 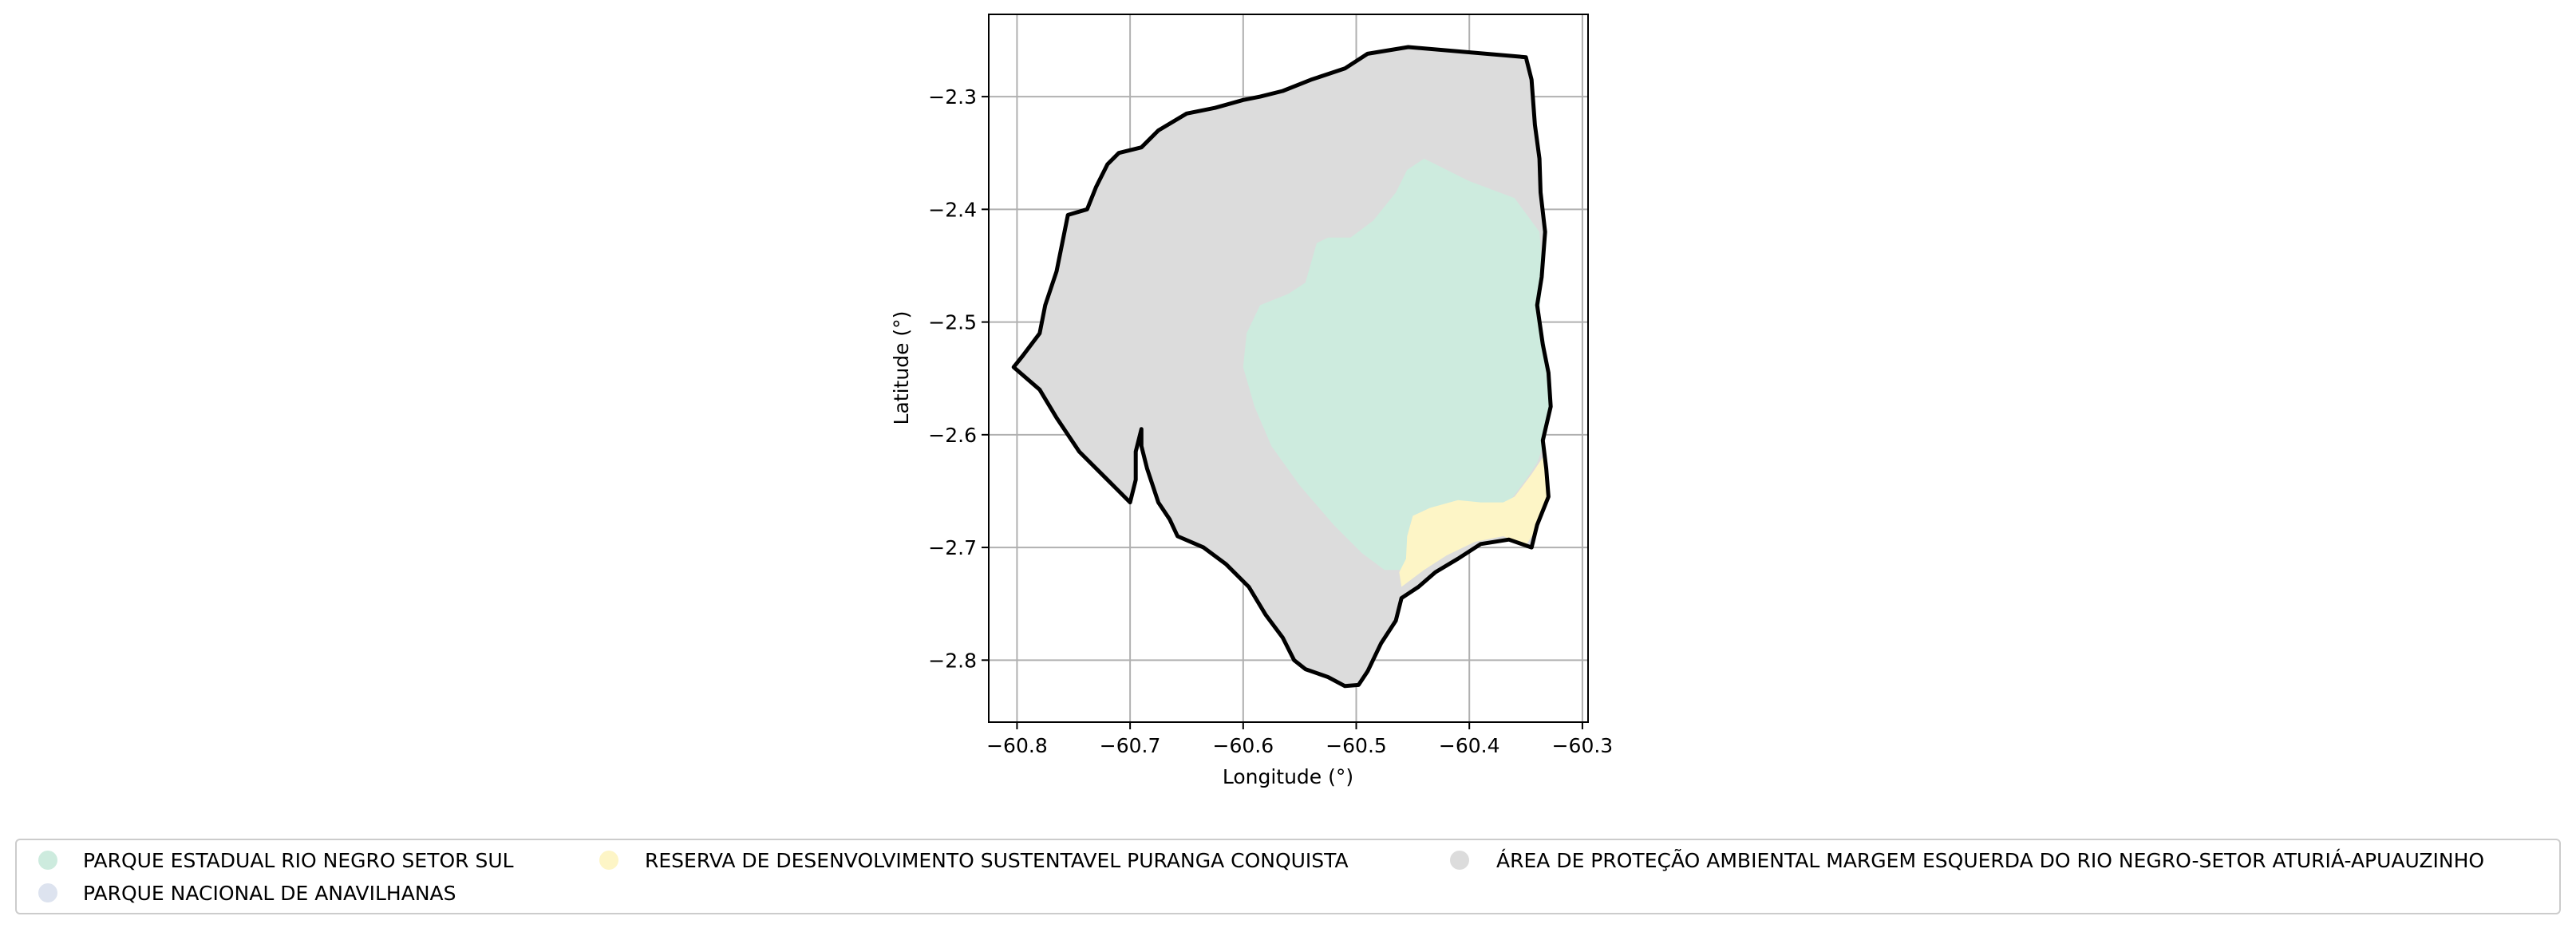 What do you see at coordinates (901, 368) in the screenshot?
I see `y-axis-title: Latitude (°)` at bounding box center [901, 368].